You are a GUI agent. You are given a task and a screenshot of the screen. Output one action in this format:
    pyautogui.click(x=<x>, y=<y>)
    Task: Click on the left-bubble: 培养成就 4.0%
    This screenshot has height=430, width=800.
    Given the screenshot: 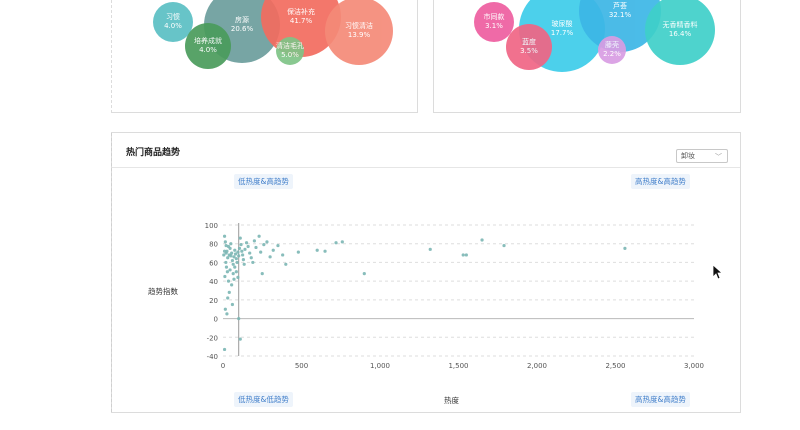 What is the action you would take?
    pyautogui.click(x=208, y=46)
    